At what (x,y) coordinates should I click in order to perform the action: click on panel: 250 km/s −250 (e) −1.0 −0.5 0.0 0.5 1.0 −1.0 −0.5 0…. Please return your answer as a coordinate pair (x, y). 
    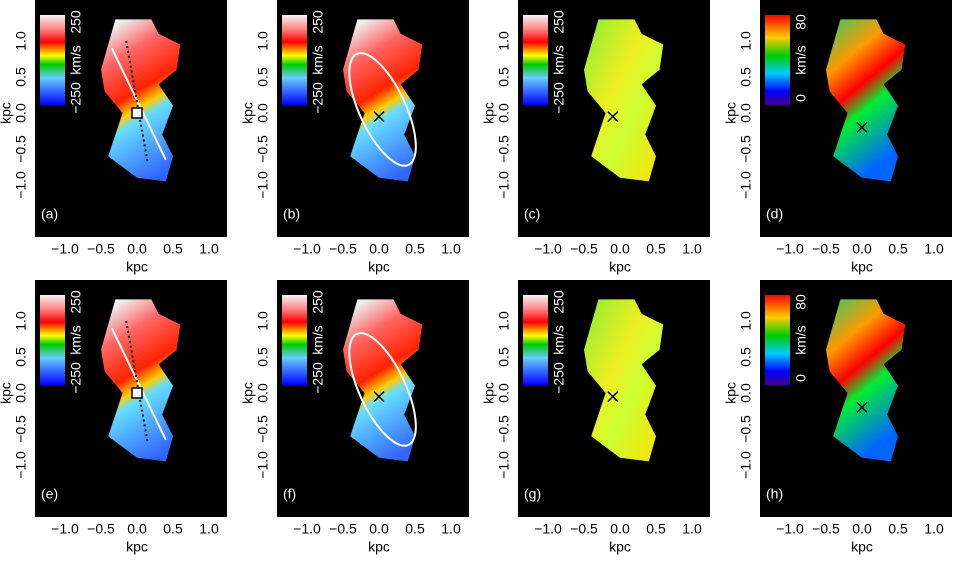
    Looking at the image, I should click on (113, 417).